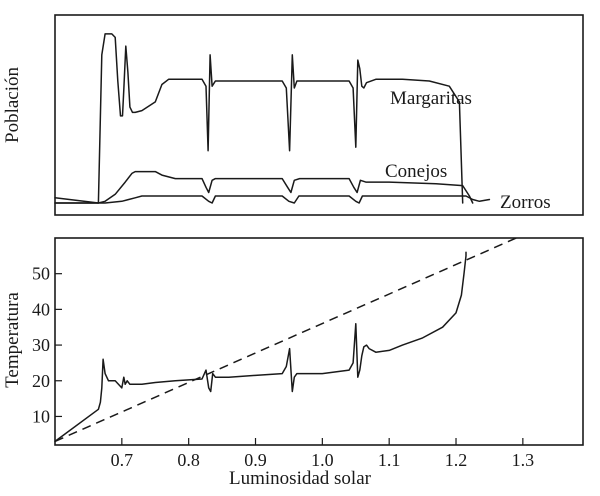 This screenshot has height=496, width=600. What do you see at coordinates (389, 460) in the screenshot?
I see `x-tick-label: 1.1` at bounding box center [389, 460].